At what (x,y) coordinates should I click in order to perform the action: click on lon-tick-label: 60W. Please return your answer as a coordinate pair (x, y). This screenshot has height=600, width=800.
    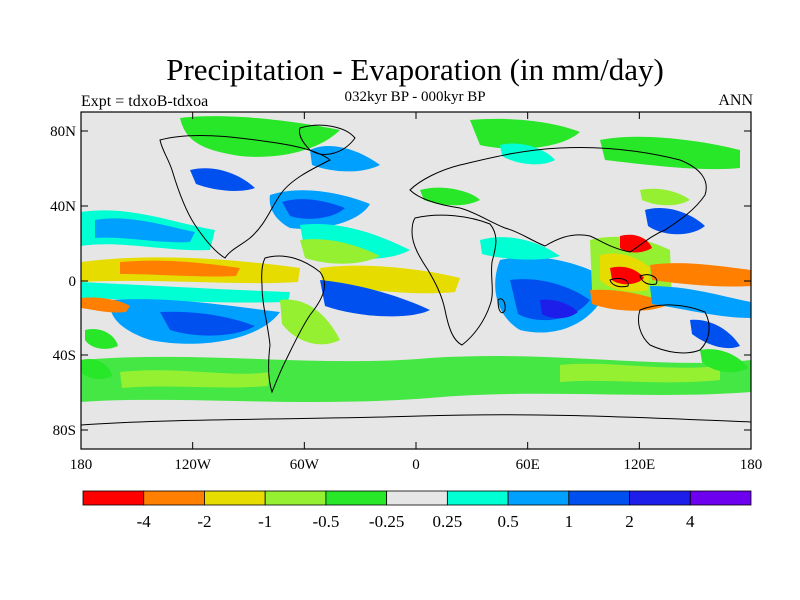
    Looking at the image, I should click on (305, 465).